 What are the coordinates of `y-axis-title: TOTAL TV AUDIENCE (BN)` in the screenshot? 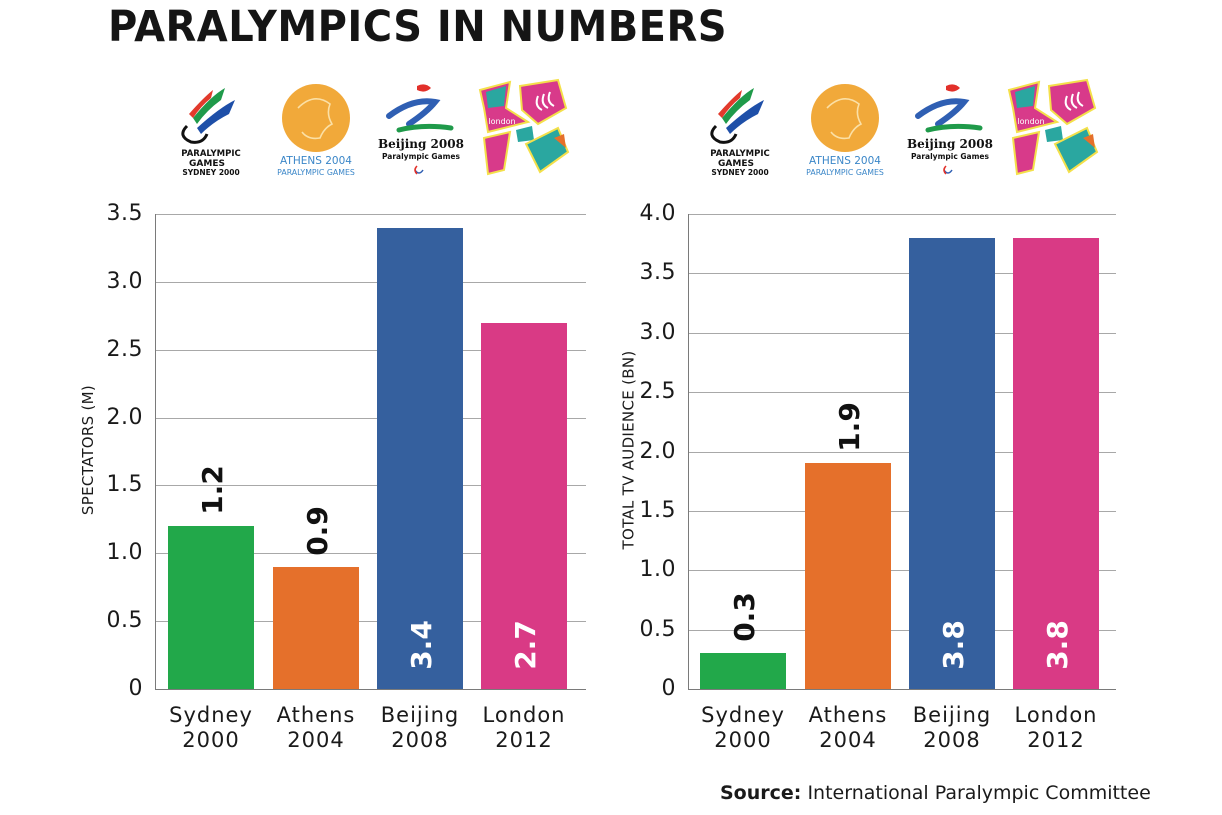 It's located at (628, 450).